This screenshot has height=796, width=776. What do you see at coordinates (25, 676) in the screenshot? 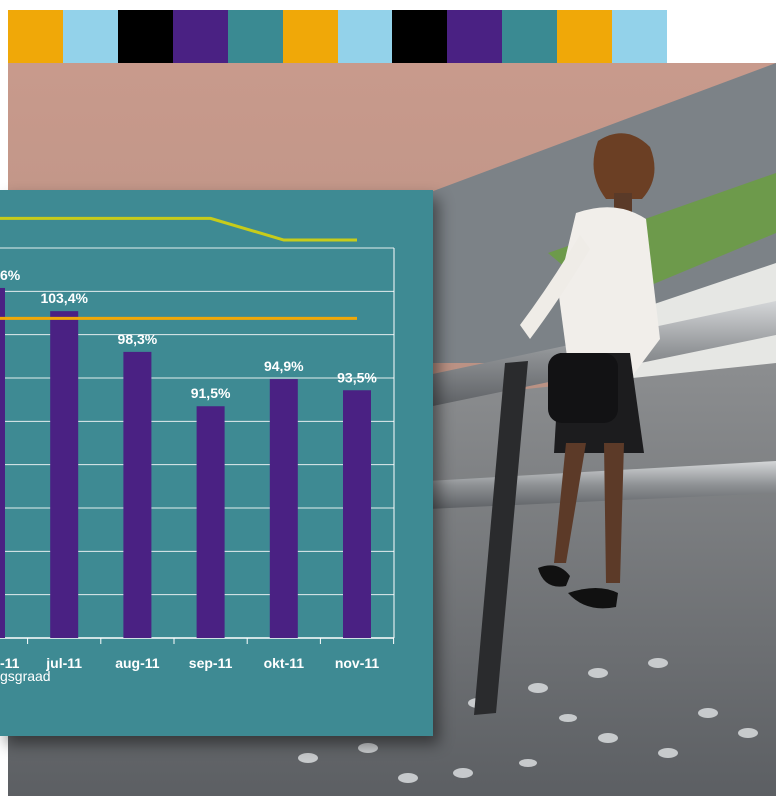
I see `legend-label: gsgraad` at bounding box center [25, 676].